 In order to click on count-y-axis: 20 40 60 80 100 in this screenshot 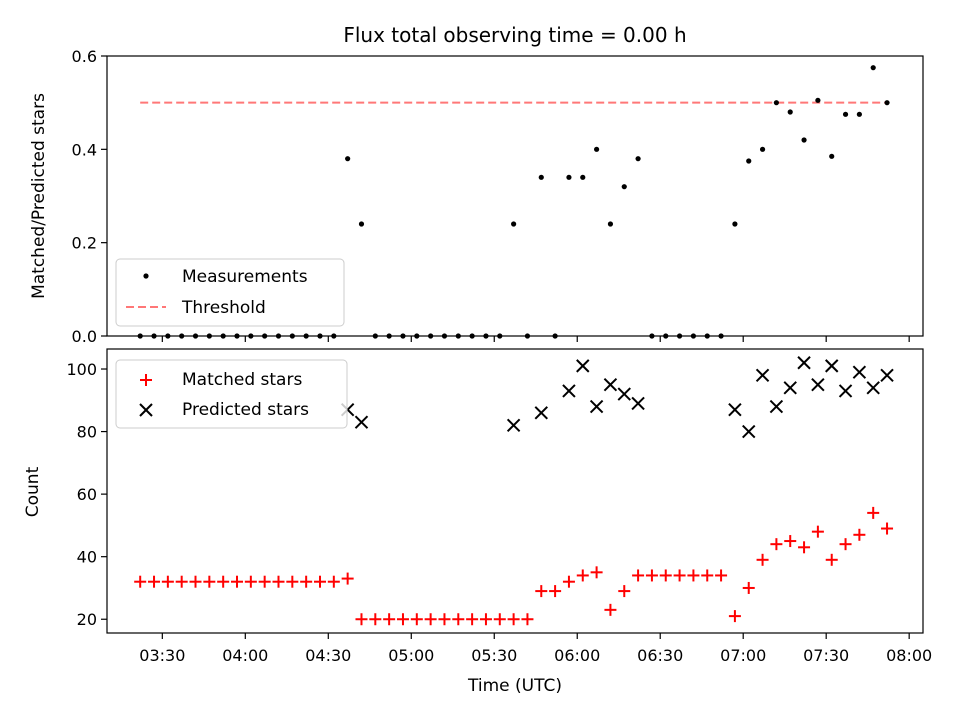, I will do `click(86, 494)`.